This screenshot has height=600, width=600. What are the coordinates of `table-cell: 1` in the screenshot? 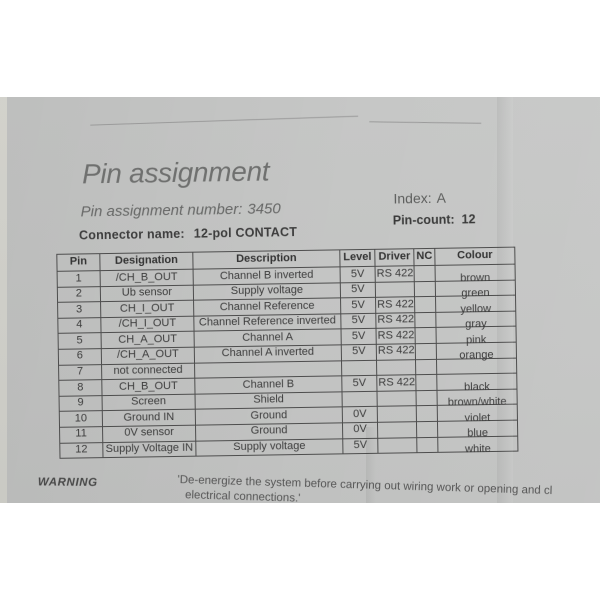 It's located at (79, 278).